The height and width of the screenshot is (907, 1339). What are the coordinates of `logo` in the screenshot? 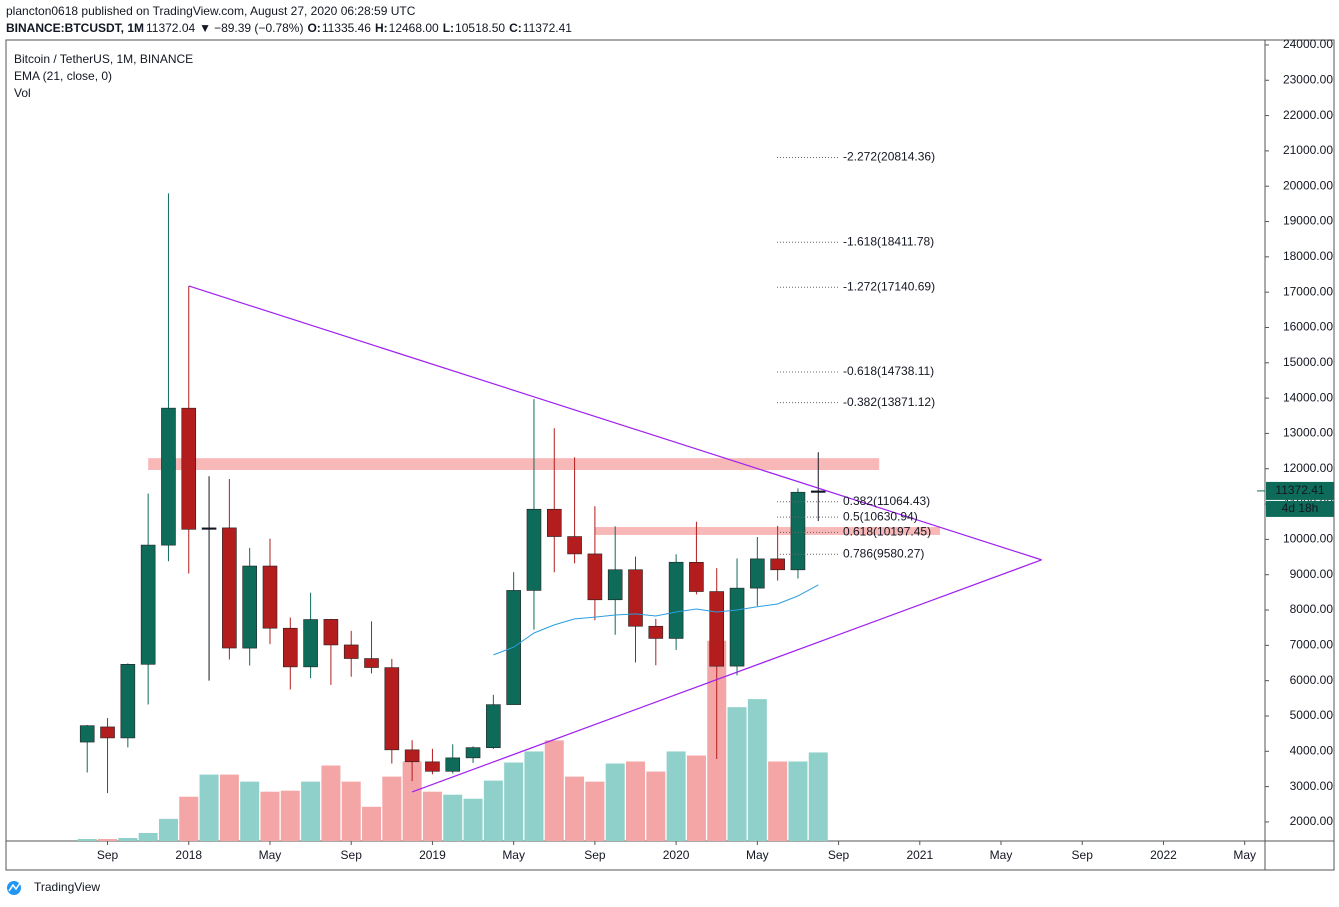 It's located at (14, 888).